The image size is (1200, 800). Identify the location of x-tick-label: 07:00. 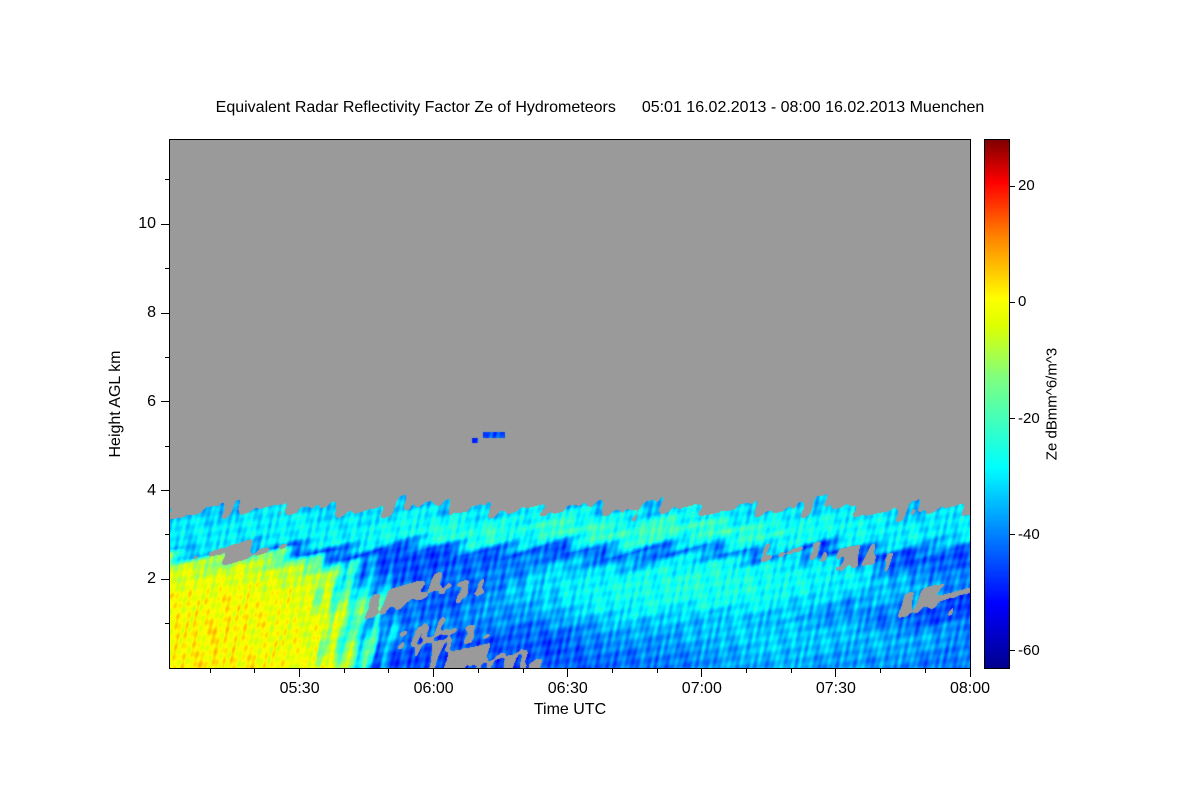
(701, 688).